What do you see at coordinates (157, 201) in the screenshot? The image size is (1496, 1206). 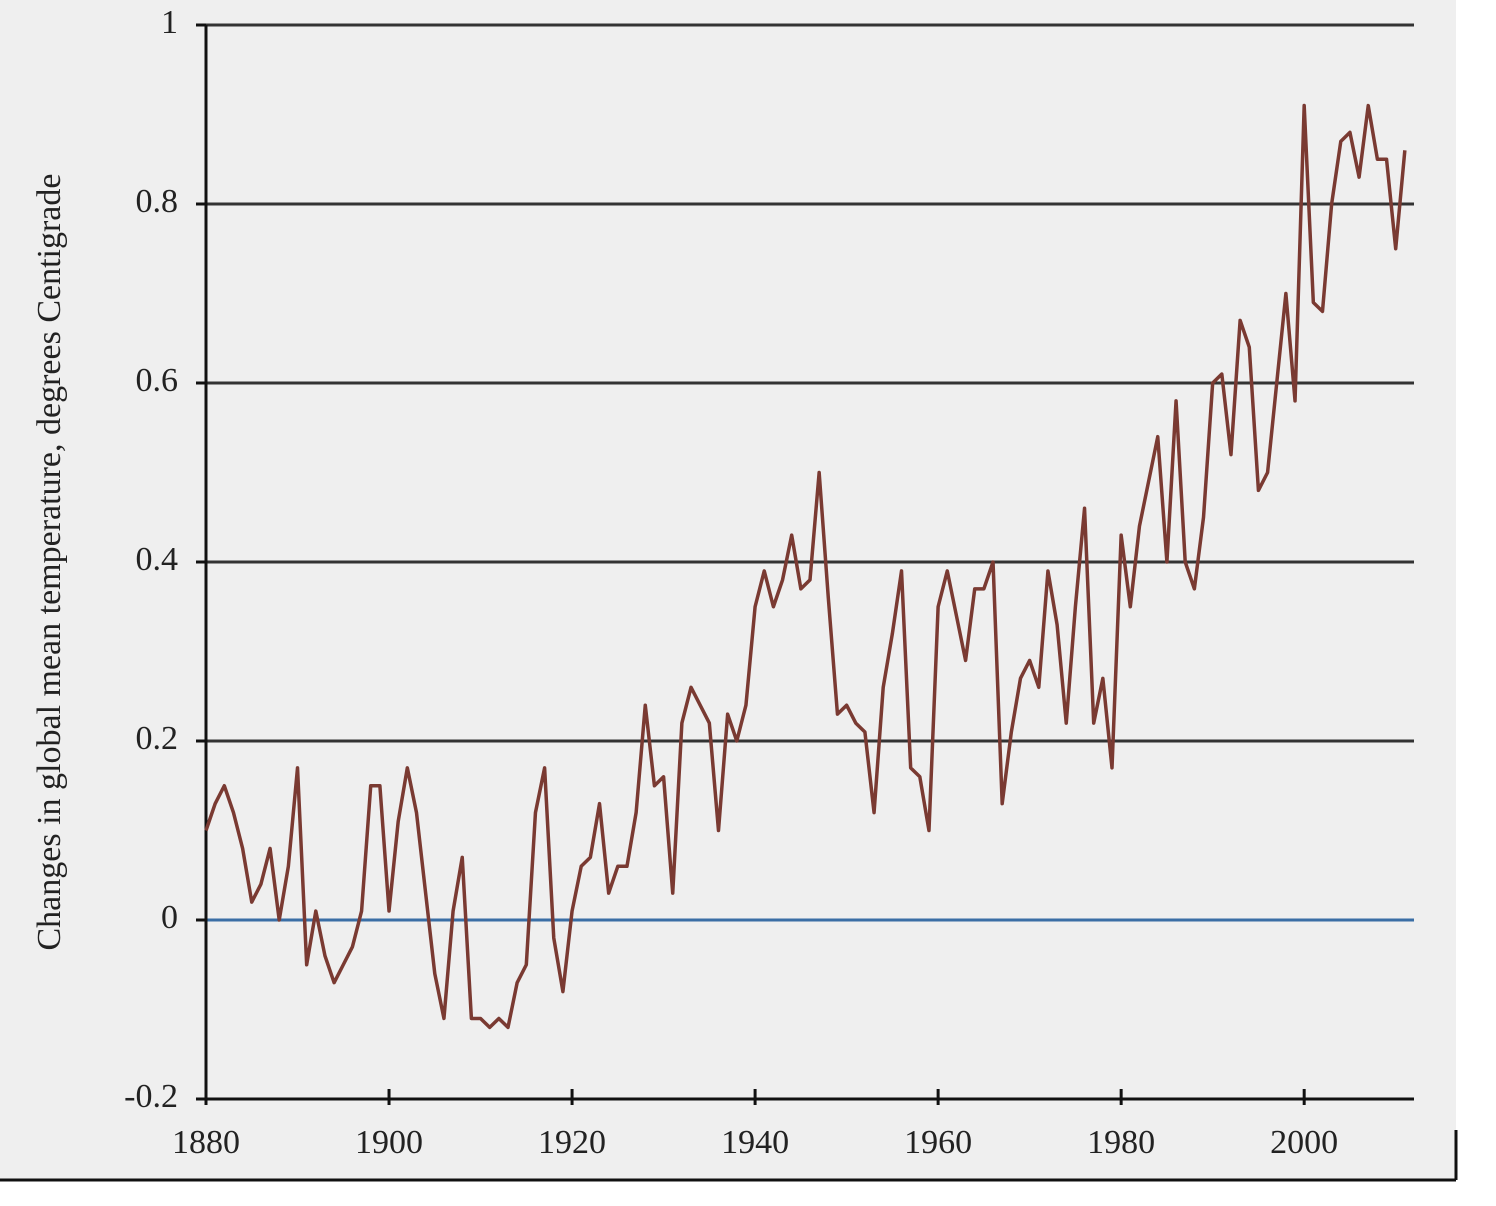 I see `y-tick-label: 0.8` at bounding box center [157, 201].